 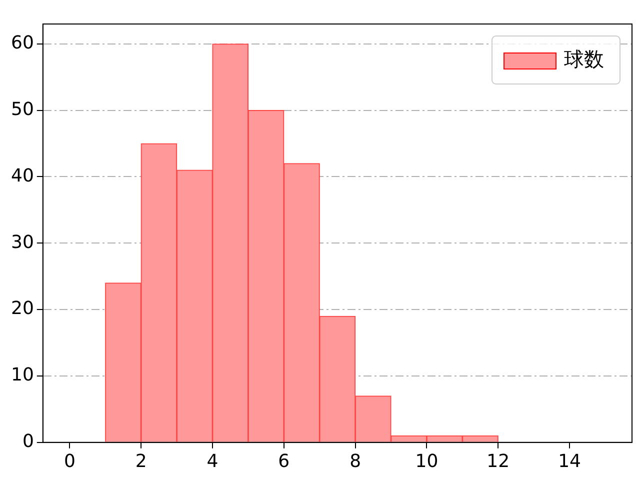 I want to click on x-tick-label: 0, so click(x=70, y=461).